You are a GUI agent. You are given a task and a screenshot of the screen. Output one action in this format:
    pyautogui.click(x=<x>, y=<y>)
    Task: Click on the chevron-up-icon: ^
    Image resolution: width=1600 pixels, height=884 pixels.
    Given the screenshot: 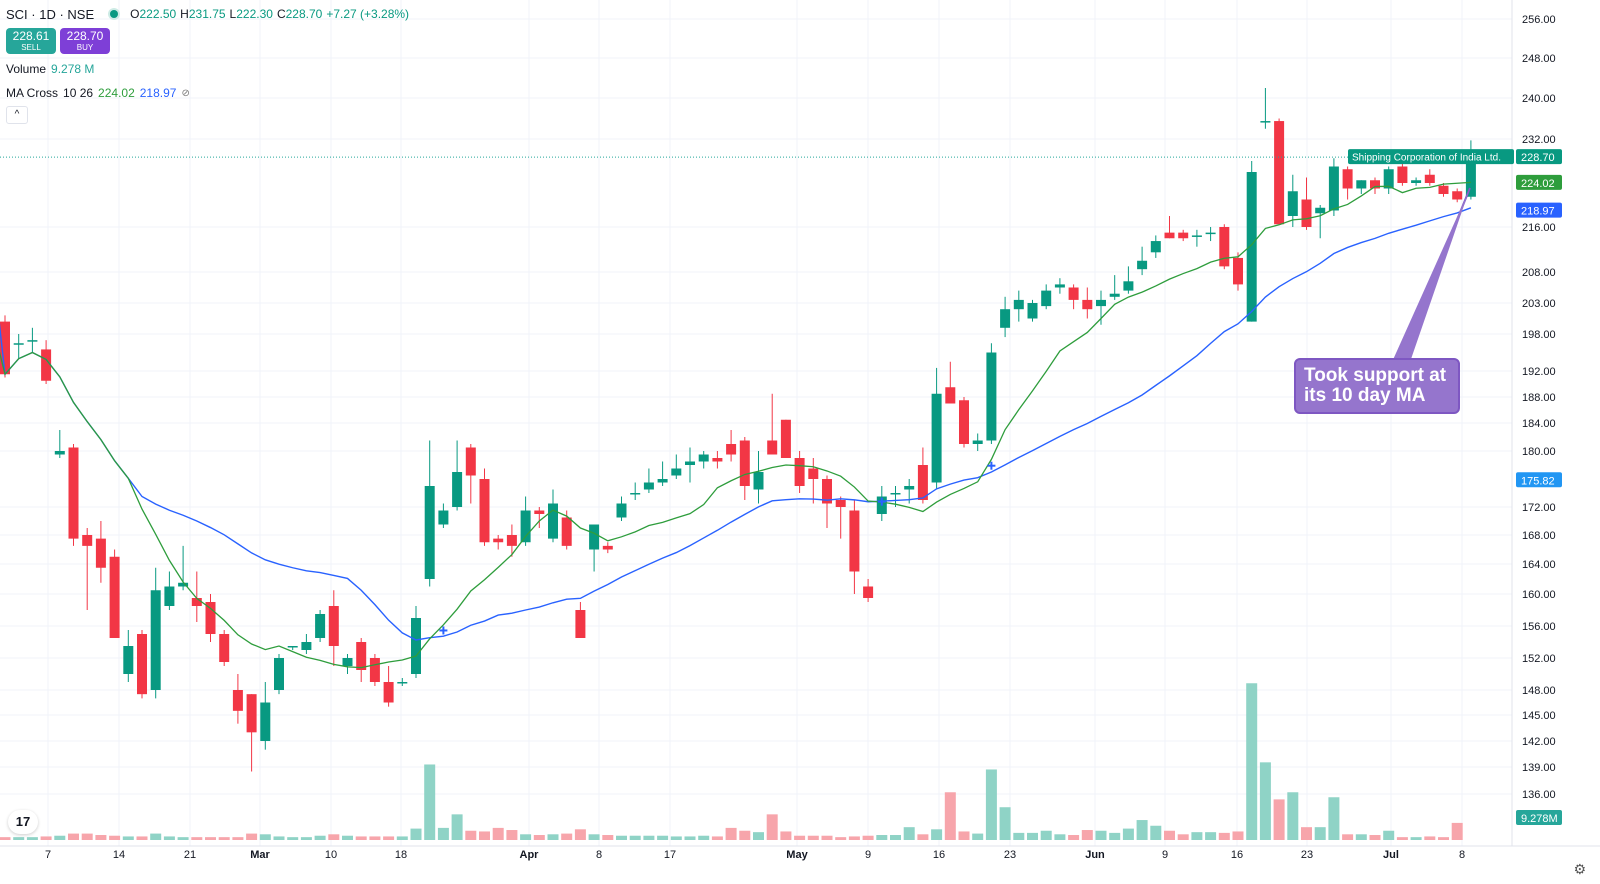 What is the action you would take?
    pyautogui.click(x=17, y=115)
    